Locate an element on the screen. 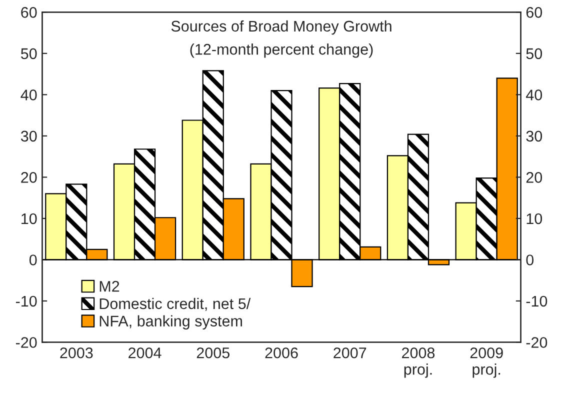  y-tick-label: 30 is located at coordinates (28, 136).